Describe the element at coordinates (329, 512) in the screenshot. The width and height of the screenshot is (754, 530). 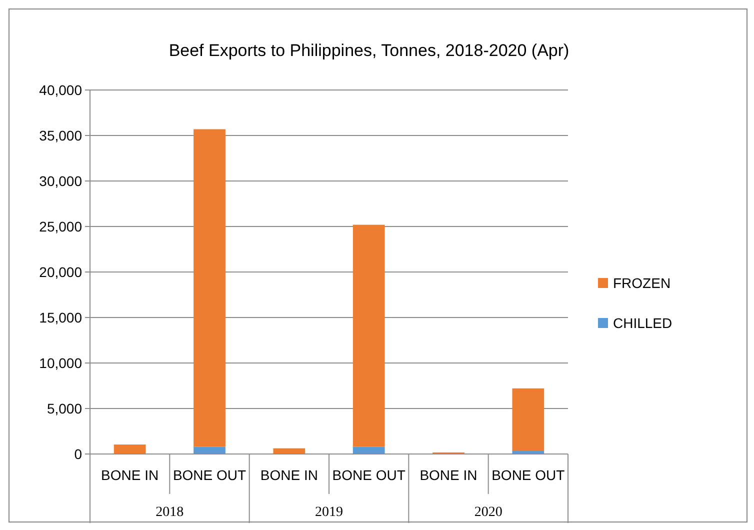
I see `text: 2019` at that location.